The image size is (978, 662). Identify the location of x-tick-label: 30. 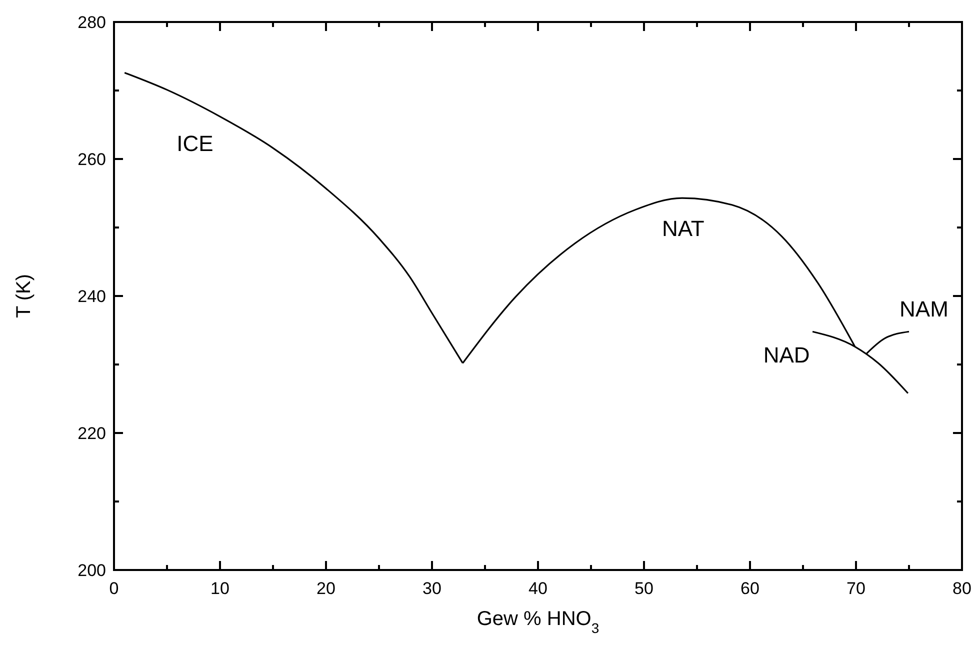
(432, 588).